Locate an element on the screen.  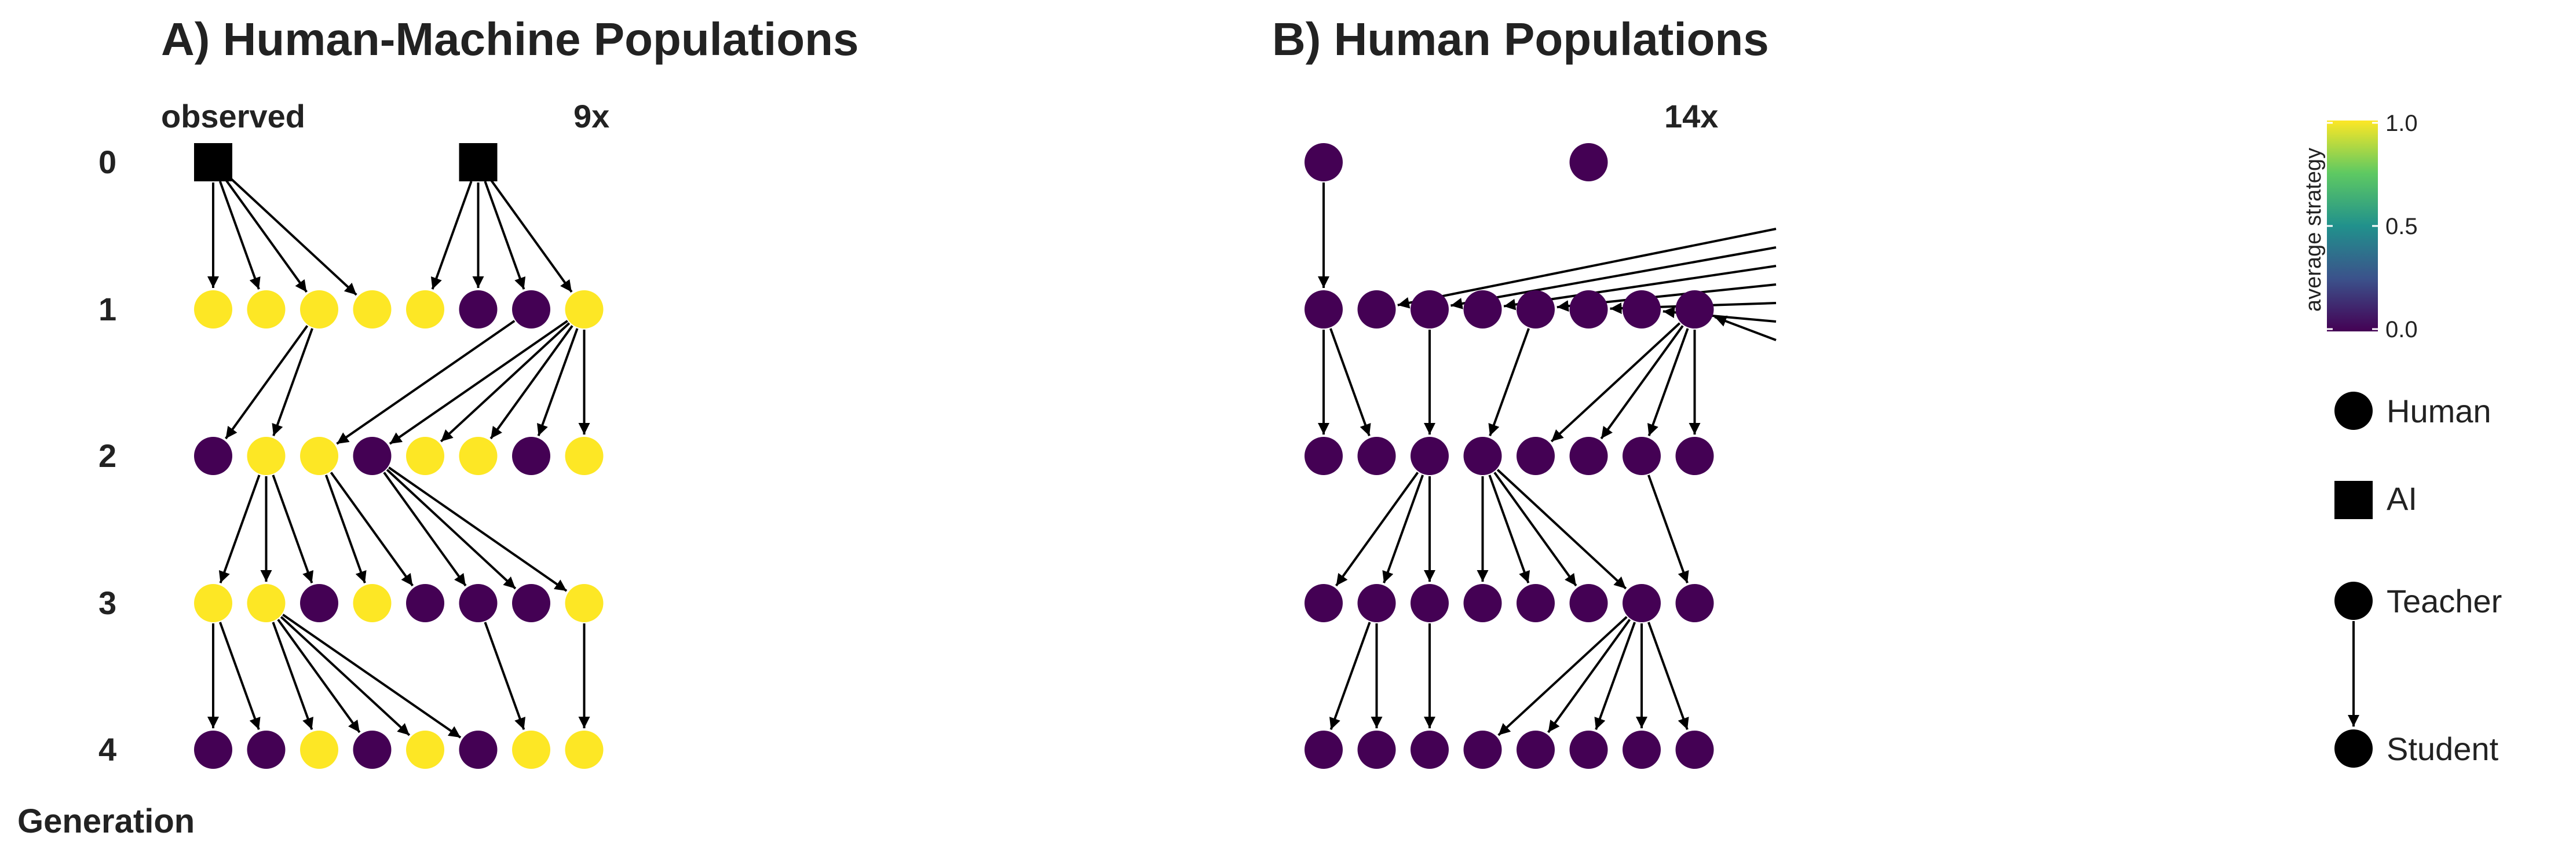
panel-b-title: B) Human Populations is located at coordinates (1521, 39).